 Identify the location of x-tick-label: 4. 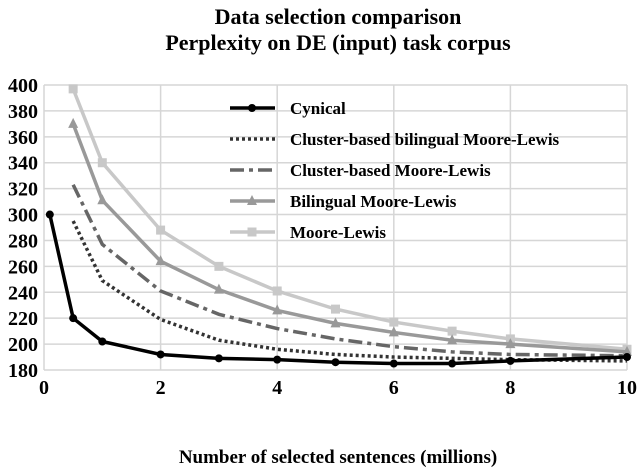
(277, 388).